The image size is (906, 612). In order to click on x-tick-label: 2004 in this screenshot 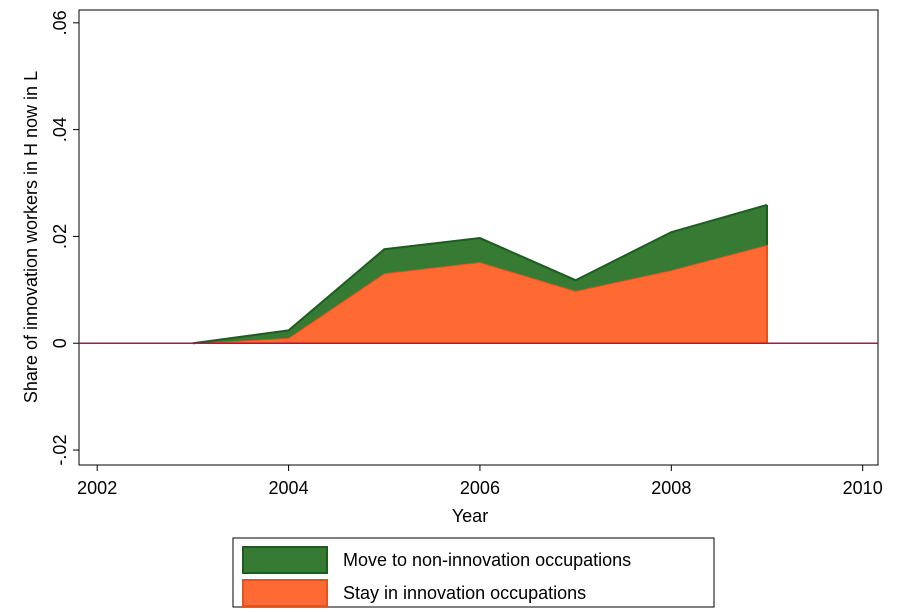, I will do `click(289, 488)`.